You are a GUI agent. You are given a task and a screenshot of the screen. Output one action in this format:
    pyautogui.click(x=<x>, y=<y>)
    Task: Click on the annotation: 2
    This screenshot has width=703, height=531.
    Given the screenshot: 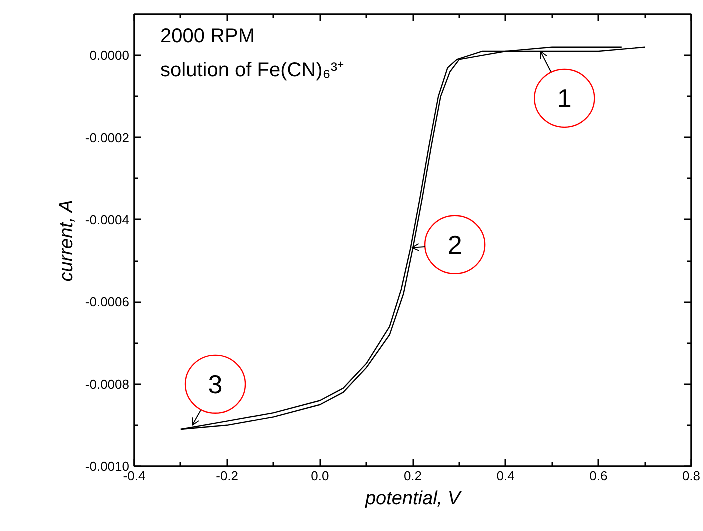 What is the action you would take?
    pyautogui.click(x=455, y=245)
    